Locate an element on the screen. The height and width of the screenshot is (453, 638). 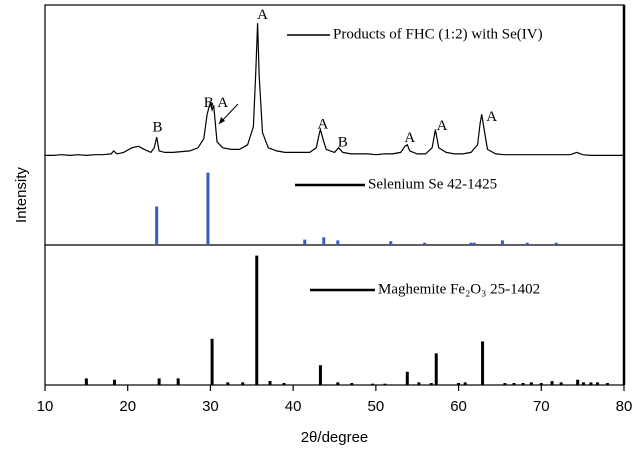
x-tick-label: 70 is located at coordinates (541, 406).